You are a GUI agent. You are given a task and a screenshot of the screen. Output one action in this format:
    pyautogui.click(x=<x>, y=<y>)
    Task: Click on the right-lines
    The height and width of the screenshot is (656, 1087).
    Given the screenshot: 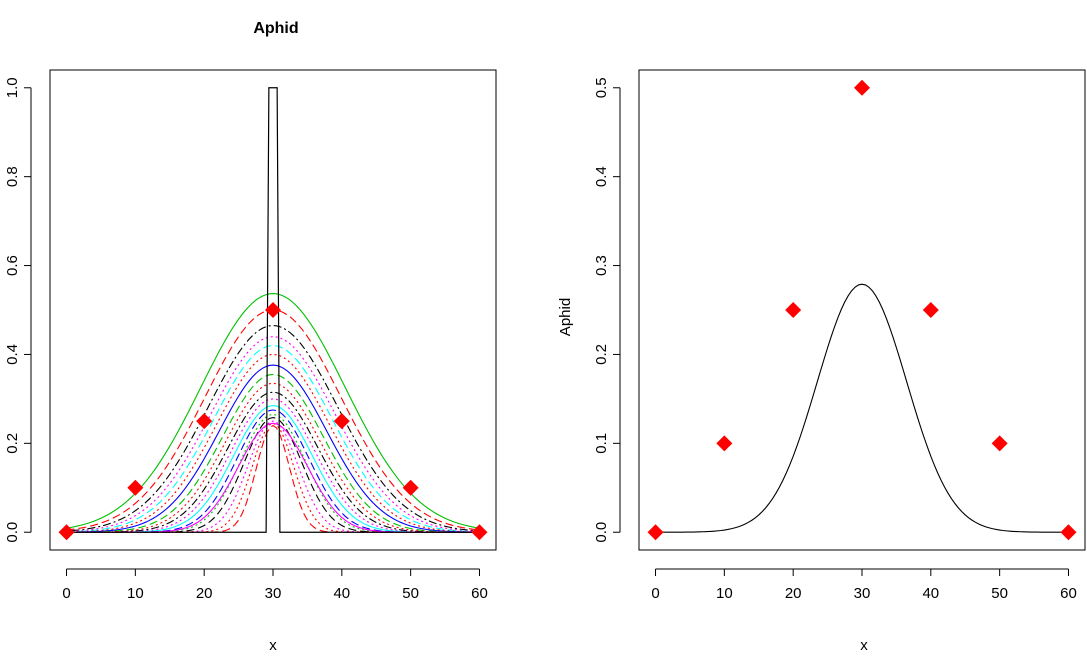 What is the action you would take?
    pyautogui.click(x=862, y=408)
    